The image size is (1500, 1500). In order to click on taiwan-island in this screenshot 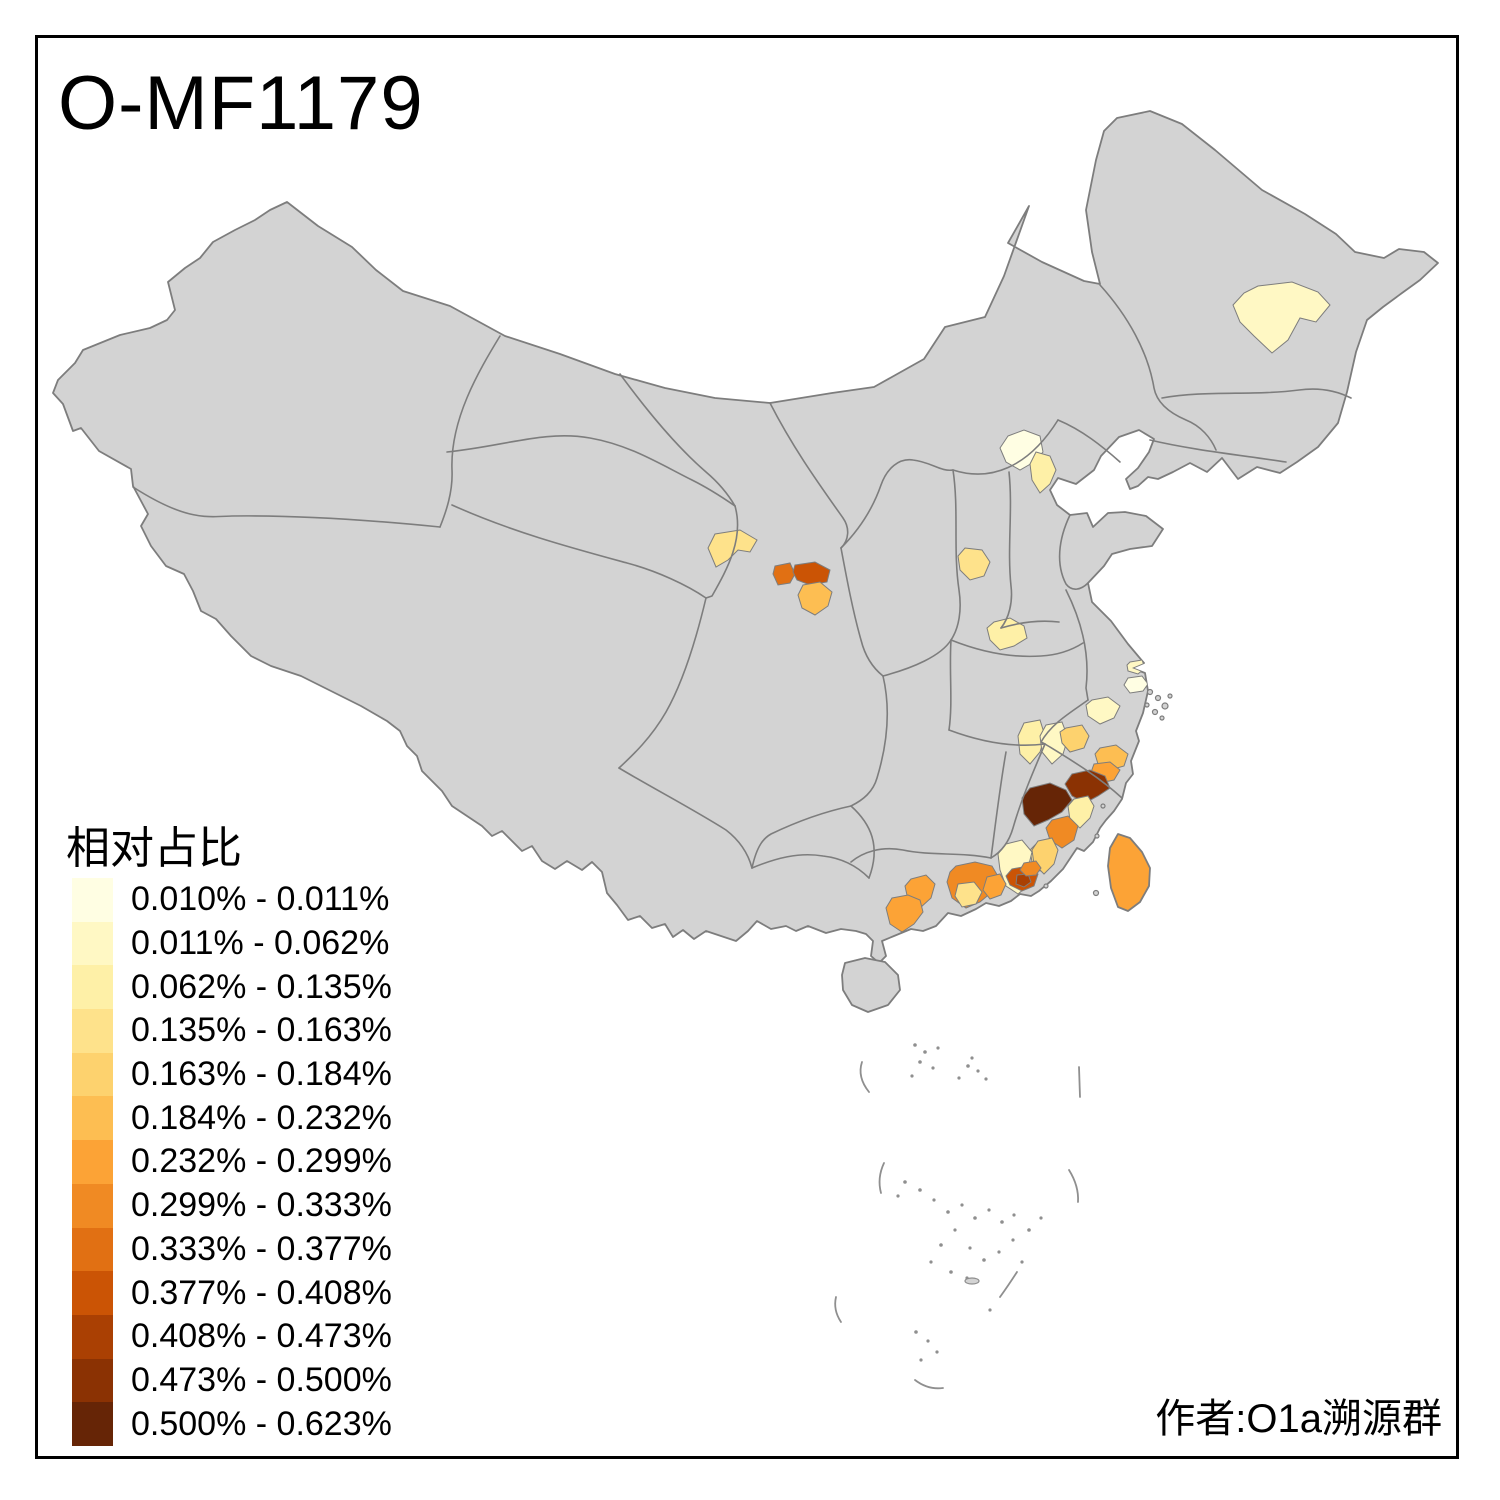, I will do `click(1129, 872)`.